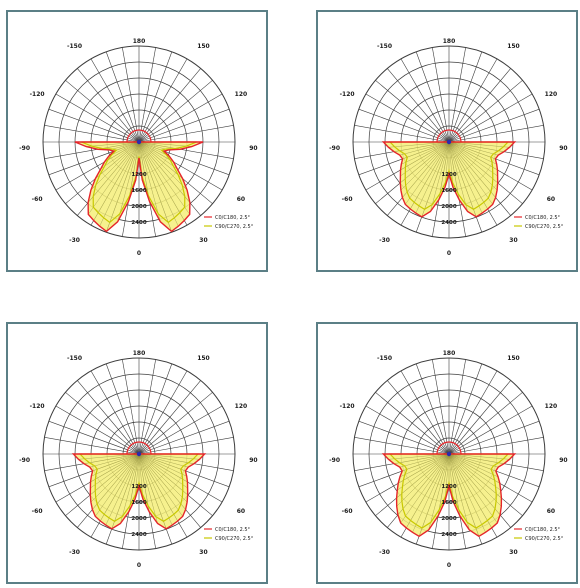 The height and width of the screenshot is (588, 580). What do you see at coordinates (449, 565) in the screenshot?
I see `angle-label: 0` at bounding box center [449, 565].